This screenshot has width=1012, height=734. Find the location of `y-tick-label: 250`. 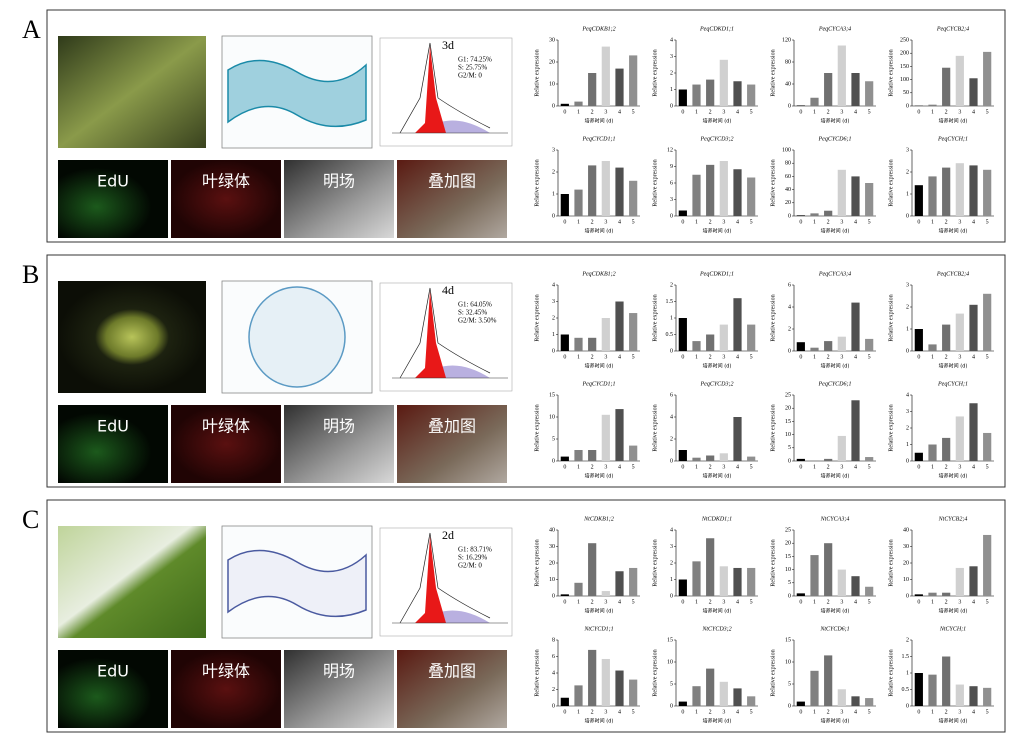

y-tick-label: 250 is located at coordinates (904, 40).